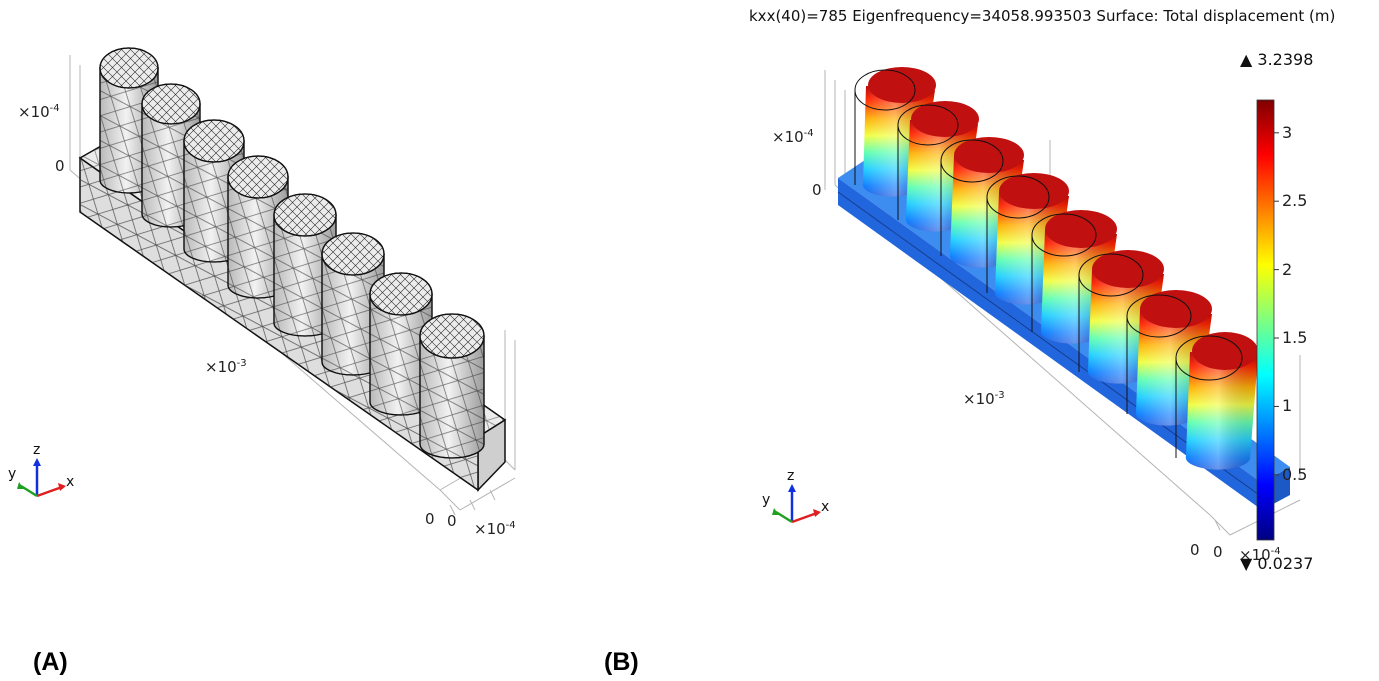  What do you see at coordinates (1260, 555) in the screenshot?
I see `panel-b-y-scale-label: ×10⁻⁴` at bounding box center [1260, 555].